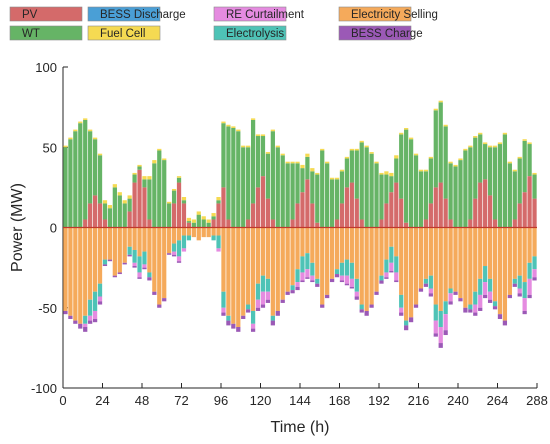 This screenshot has width=550, height=444. I want to click on legend-label-pv: PV, so click(30, 15).